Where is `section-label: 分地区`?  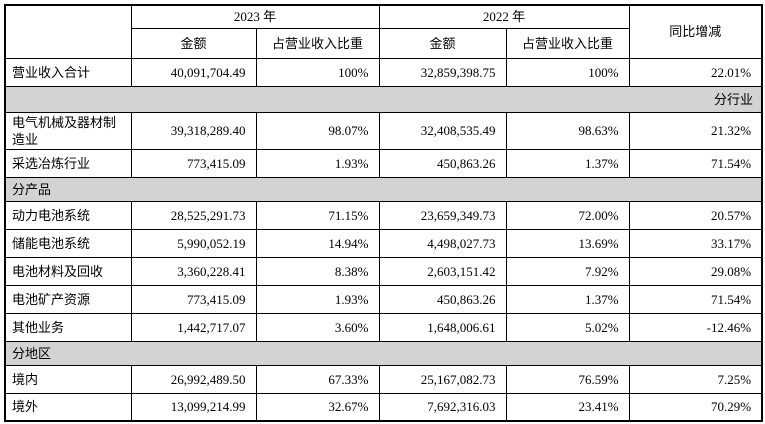
section-label: 分地区 is located at coordinates (383, 353).